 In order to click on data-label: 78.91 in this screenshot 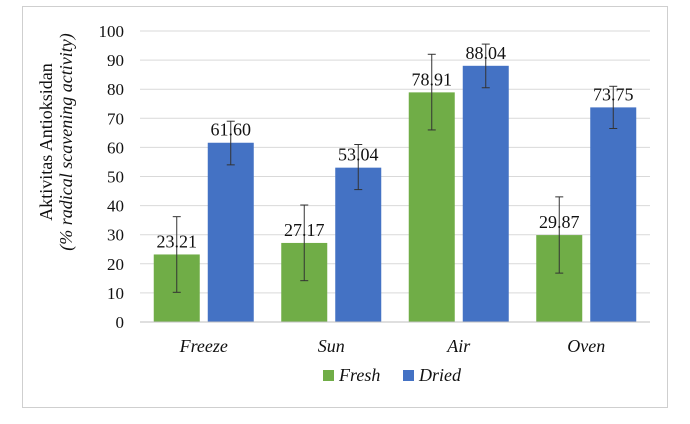, I will do `click(432, 79)`.